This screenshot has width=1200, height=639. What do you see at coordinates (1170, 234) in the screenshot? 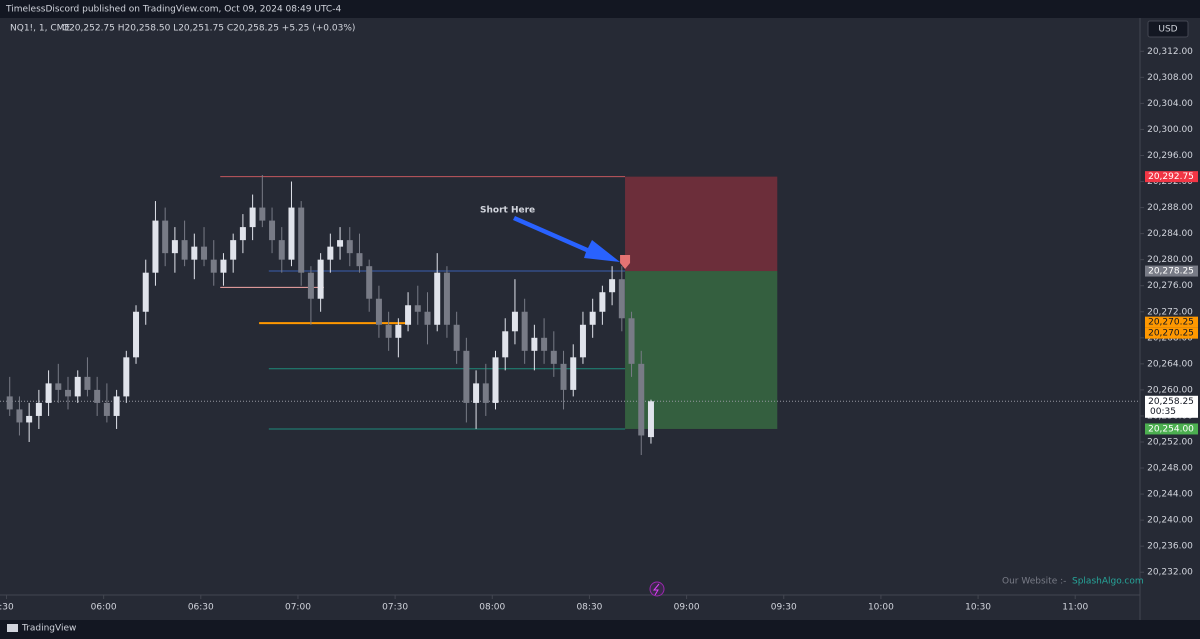
I see `y-tick-label: 20,284.00` at bounding box center [1170, 234].